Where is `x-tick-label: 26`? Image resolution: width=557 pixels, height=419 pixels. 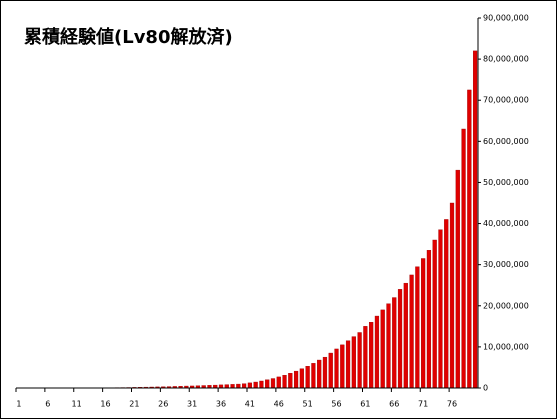 x-tick-label: 26 is located at coordinates (163, 404).